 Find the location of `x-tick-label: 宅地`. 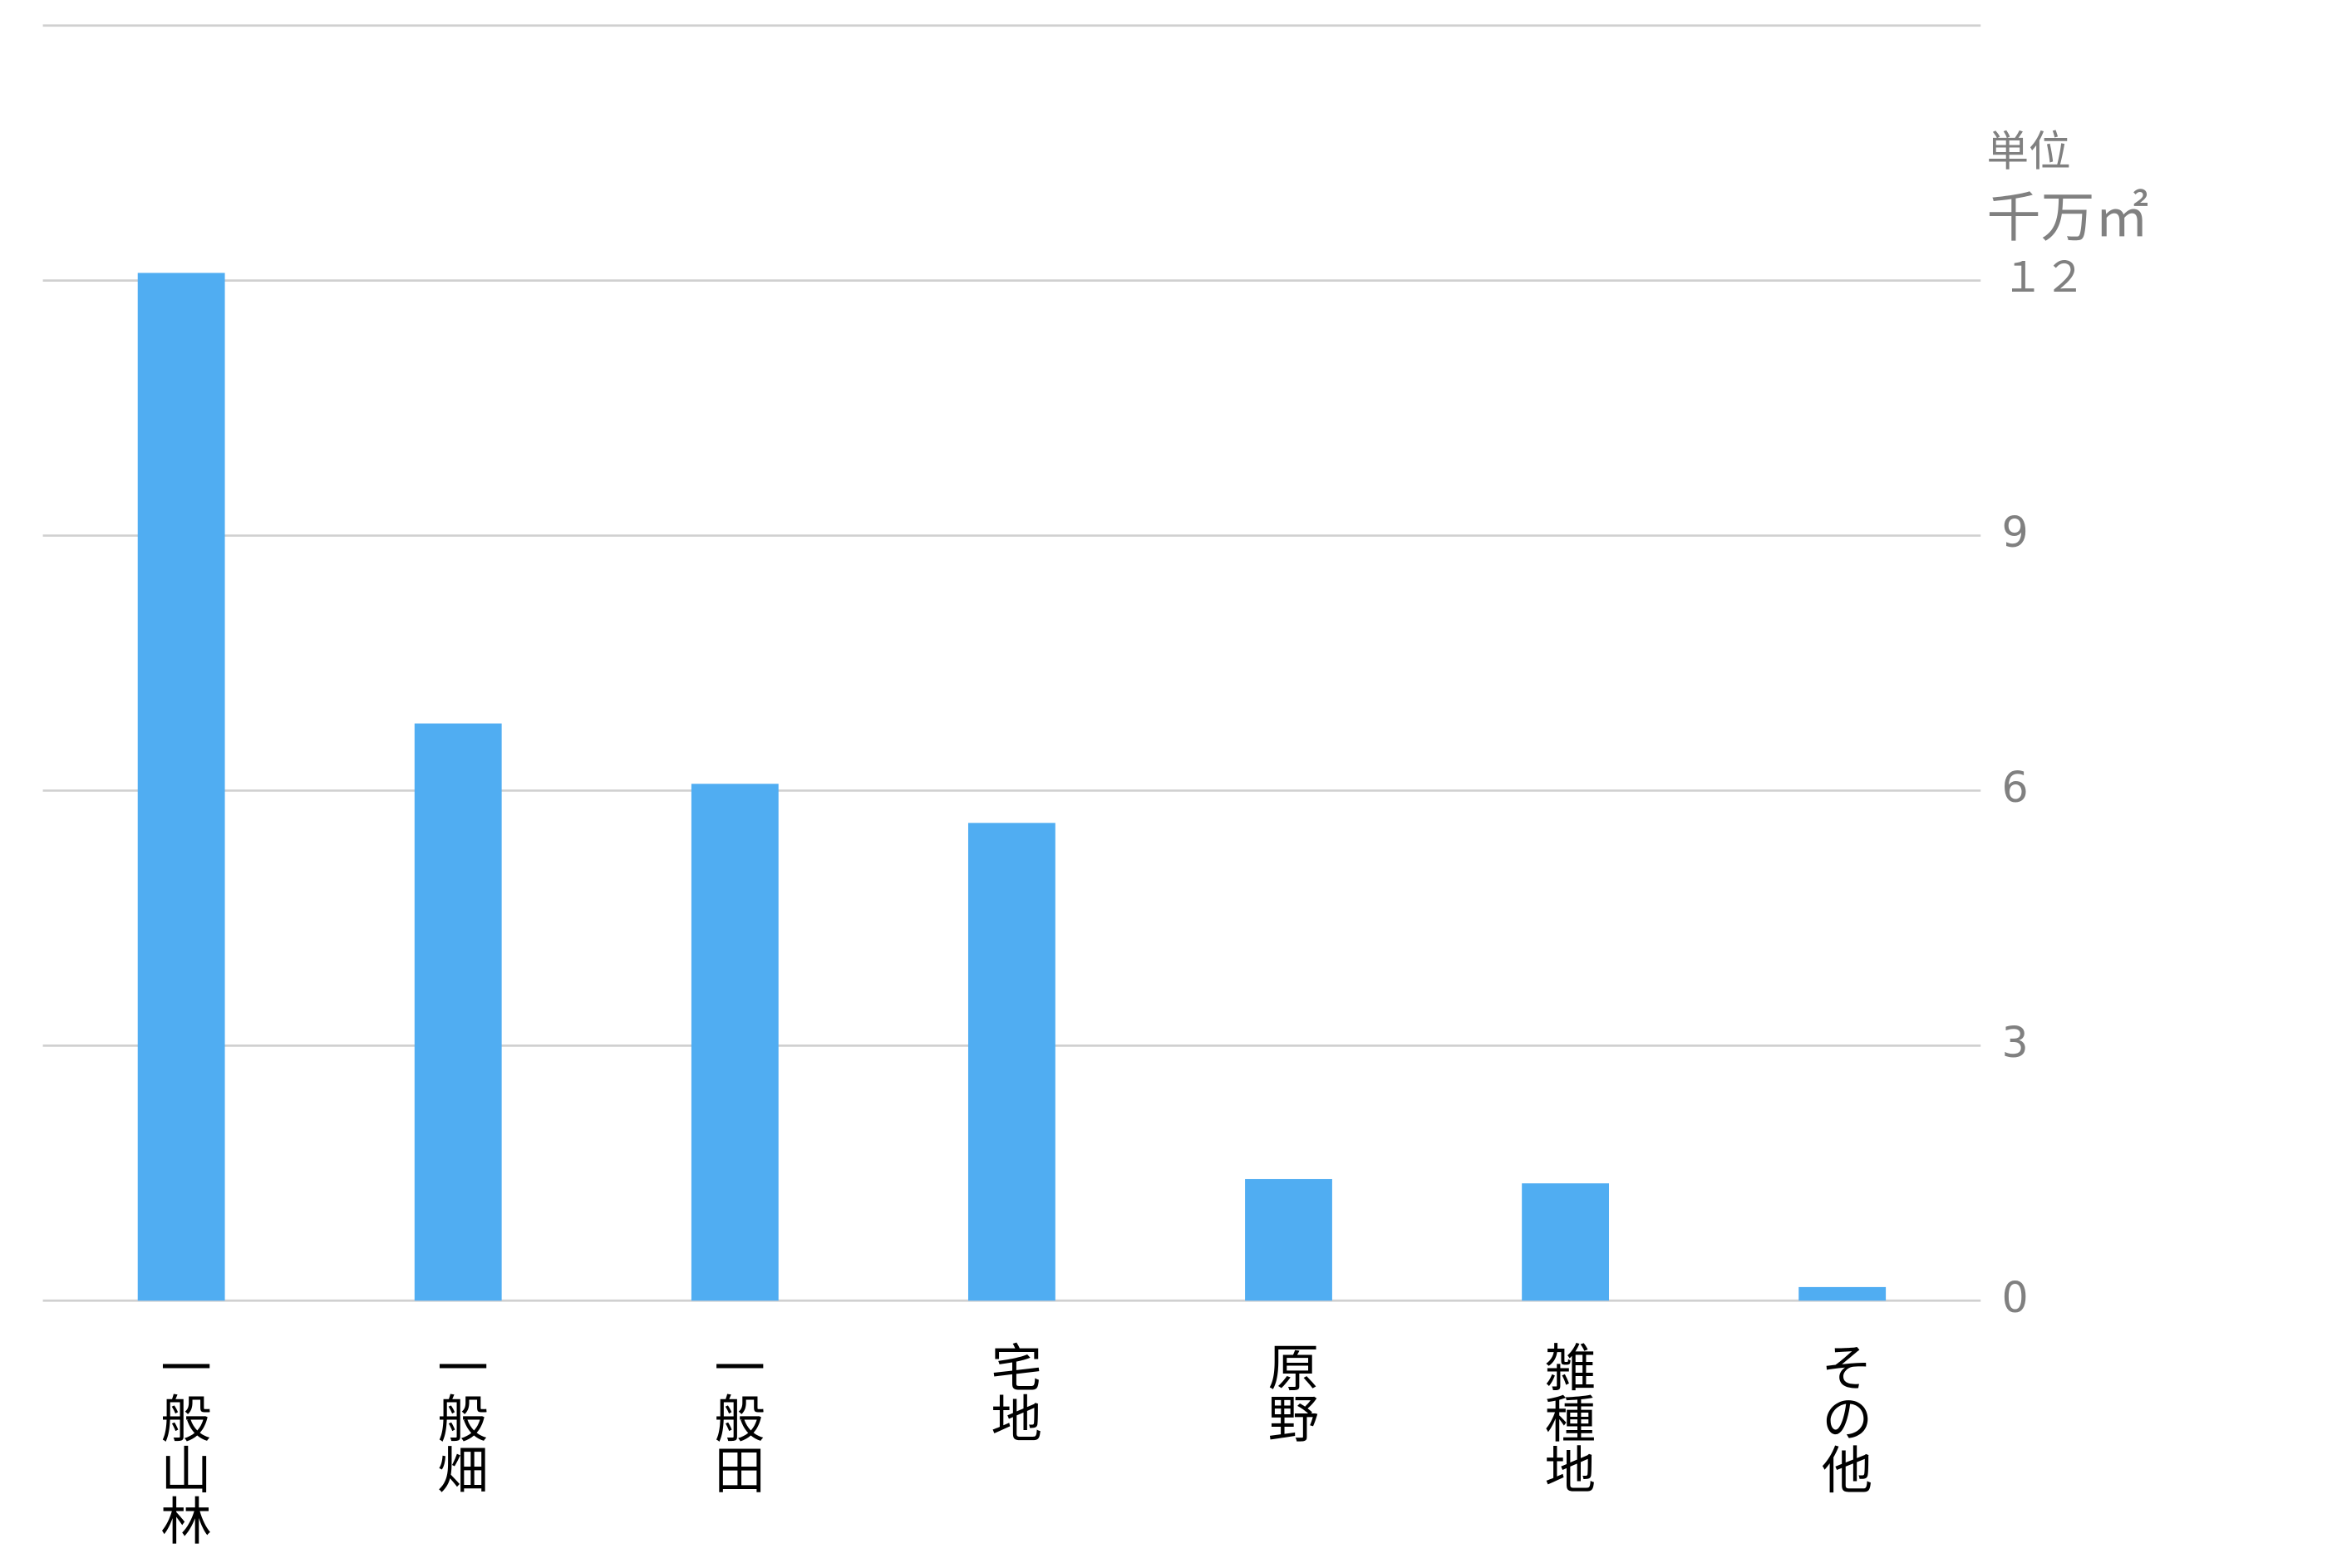

x-tick-label: 宅地 is located at coordinates (1011, 1392).